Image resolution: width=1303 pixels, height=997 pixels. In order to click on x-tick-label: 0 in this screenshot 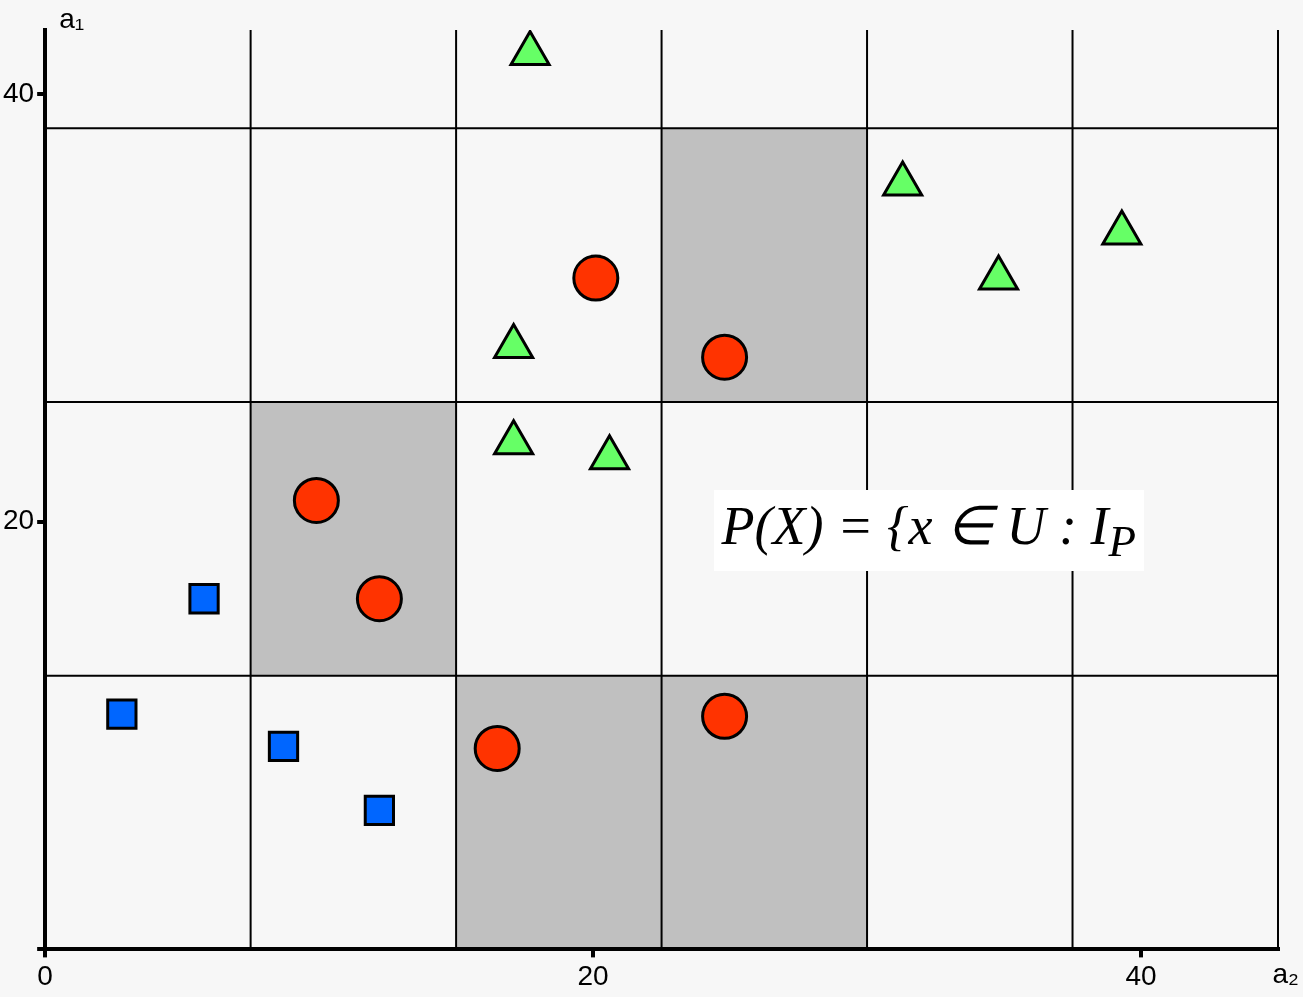, I will do `click(45, 975)`.